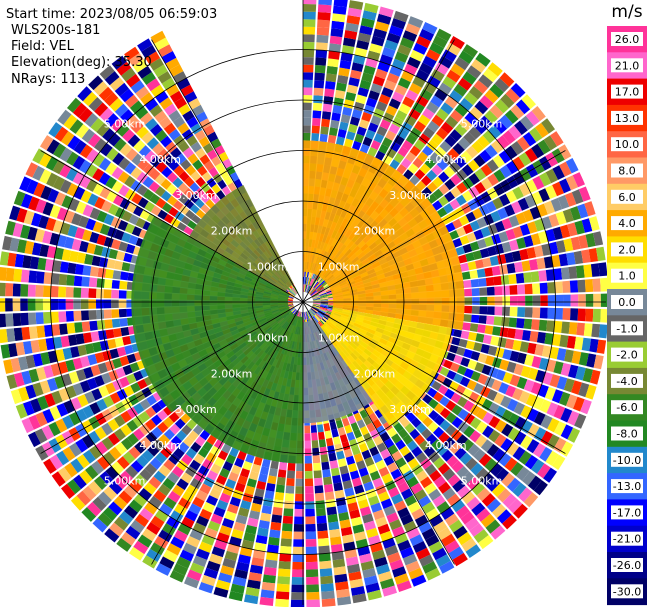  What do you see at coordinates (626, 328) in the screenshot?
I see `colorbar-tick-label: -1.0` at bounding box center [626, 328].